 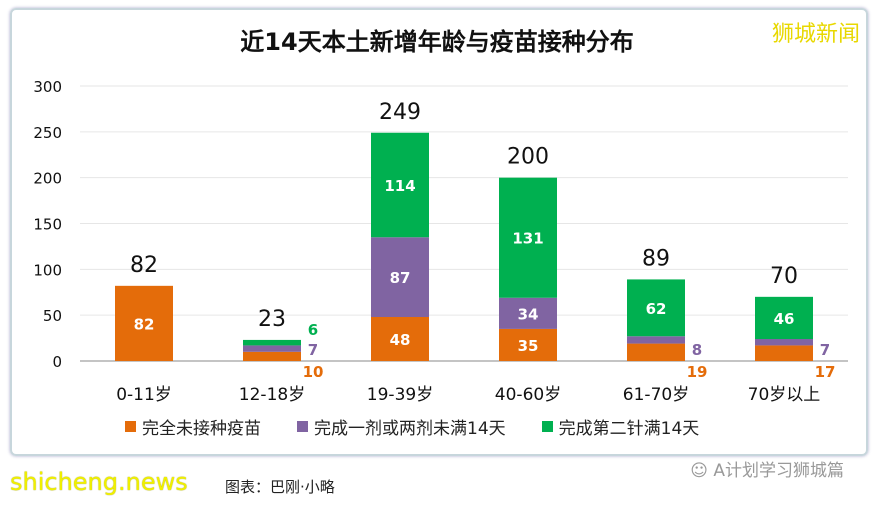 I want to click on y-tick-label: 100, so click(x=47, y=270).